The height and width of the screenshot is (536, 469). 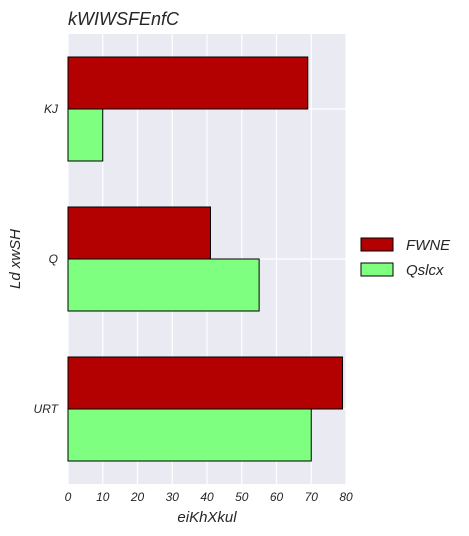 I want to click on x-tick-label: 0, so click(x=68, y=497).